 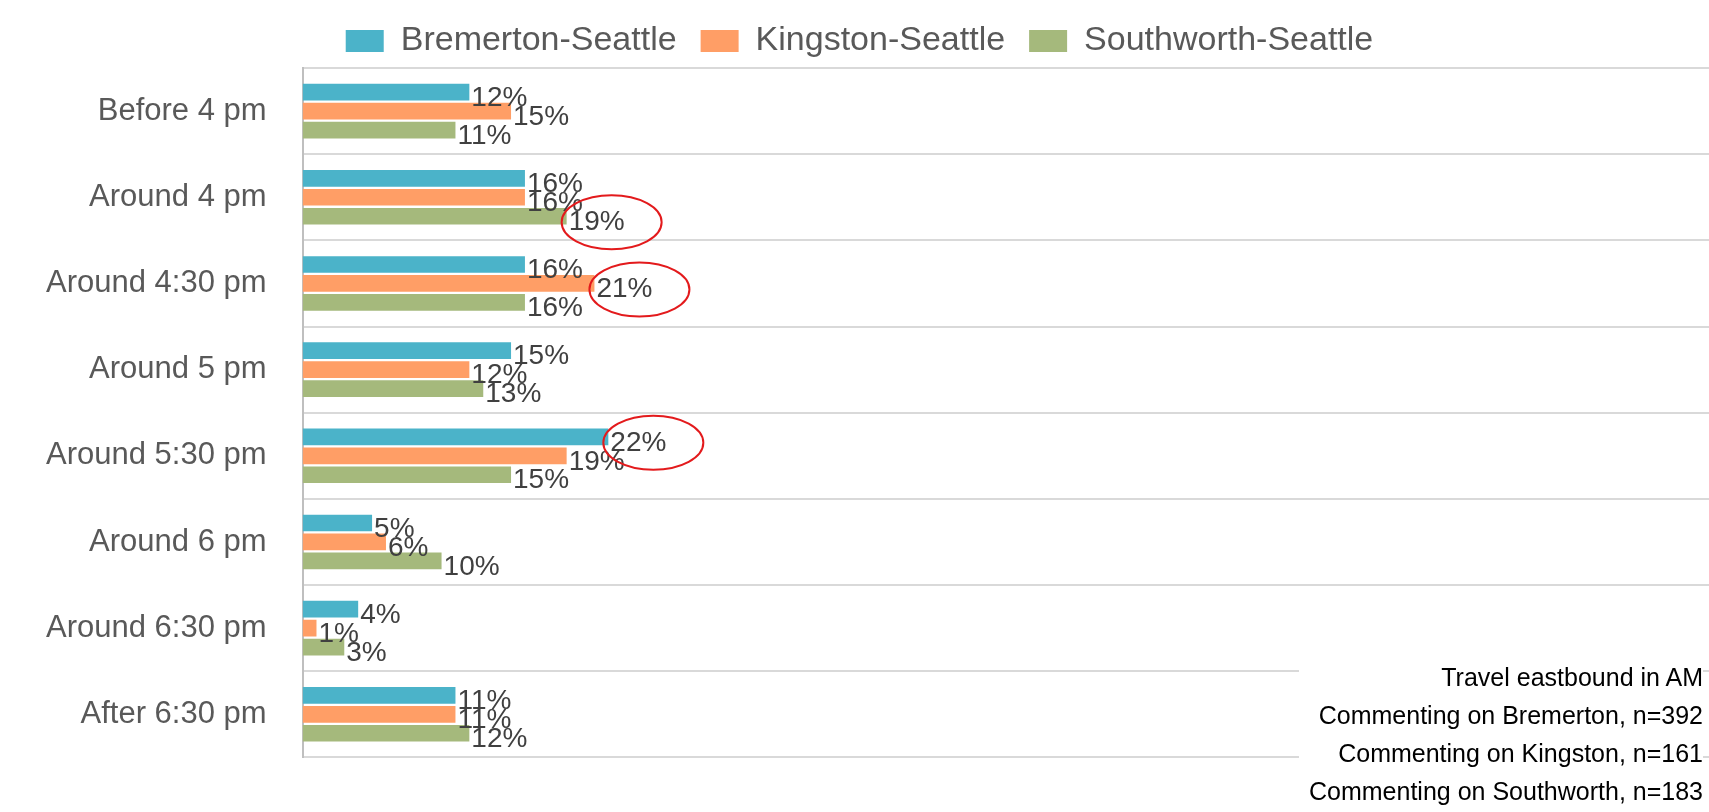 What do you see at coordinates (182, 109) in the screenshot?
I see `y-tick-label: Before 4 pm` at bounding box center [182, 109].